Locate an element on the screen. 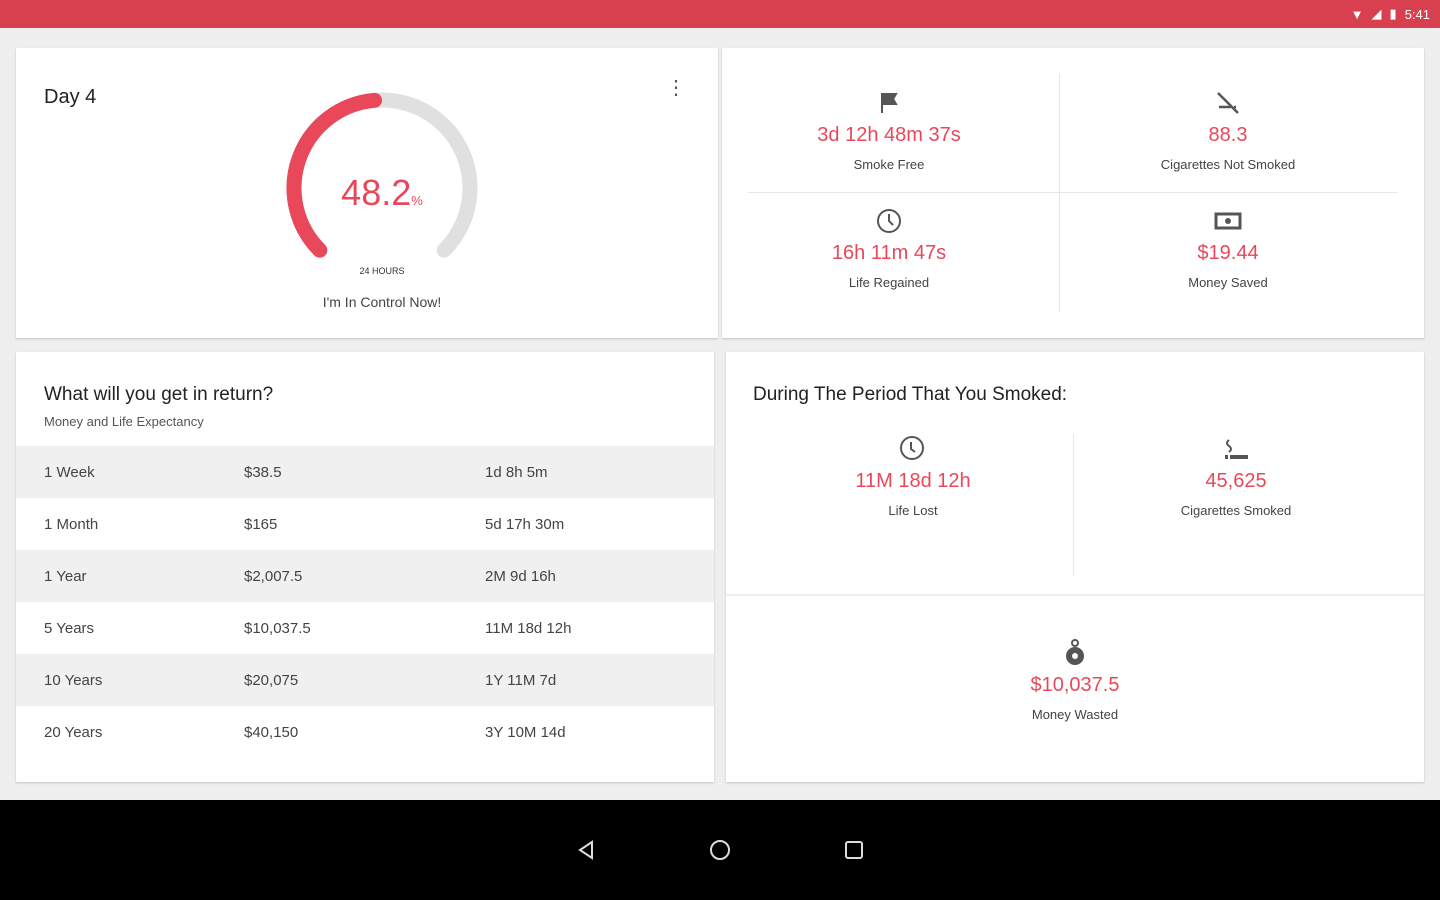 The image size is (1440, 900). no-smoking-icon is located at coordinates (1228, 103).